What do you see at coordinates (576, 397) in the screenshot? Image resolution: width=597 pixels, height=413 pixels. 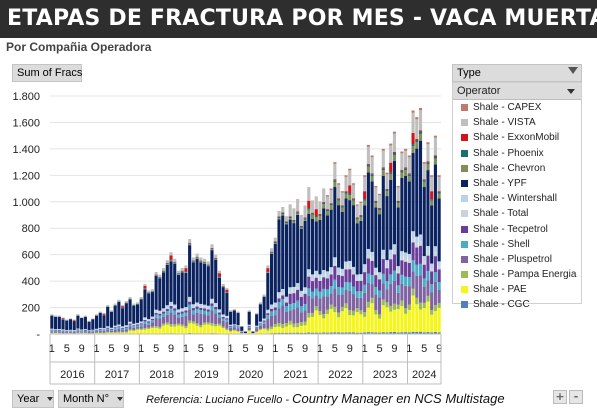 I see `collapse-button: -` at bounding box center [576, 397].